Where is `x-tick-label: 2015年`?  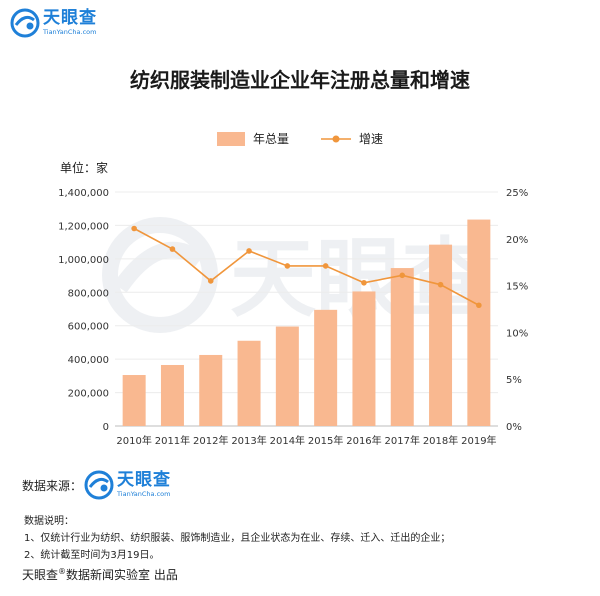
x-tick-label: 2015年 is located at coordinates (325, 440).